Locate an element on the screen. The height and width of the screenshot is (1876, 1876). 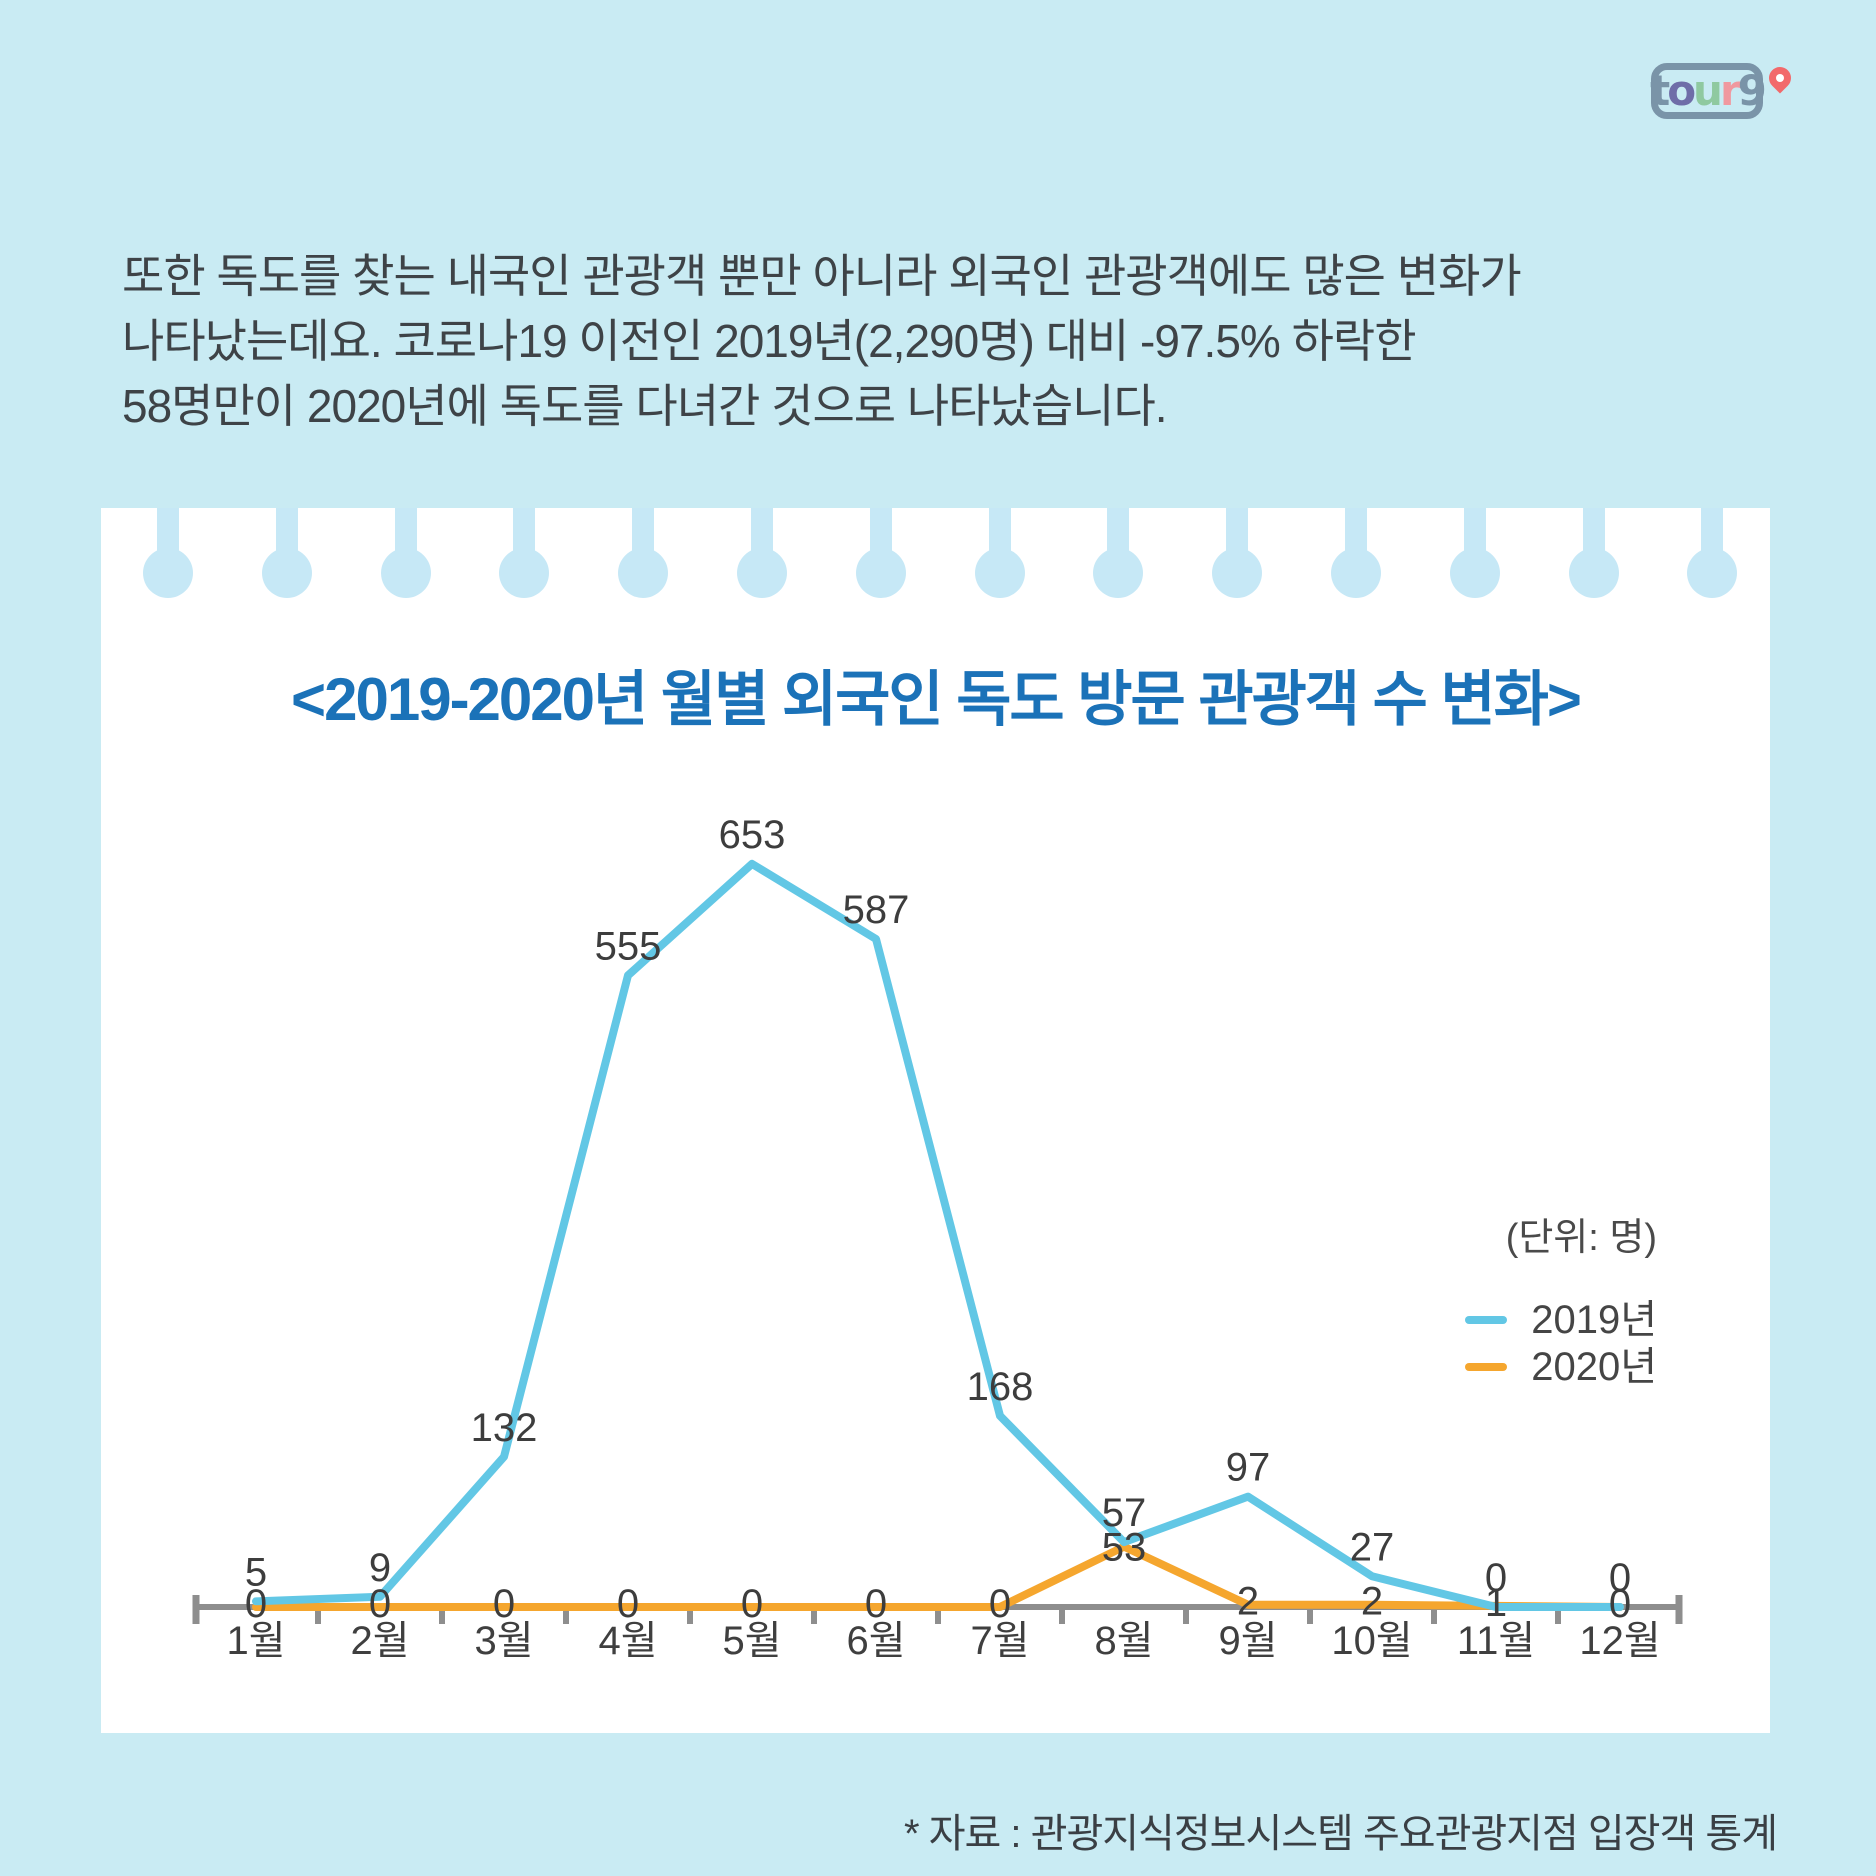
legend-item: 2019년 is located at coordinates (1561, 1320).